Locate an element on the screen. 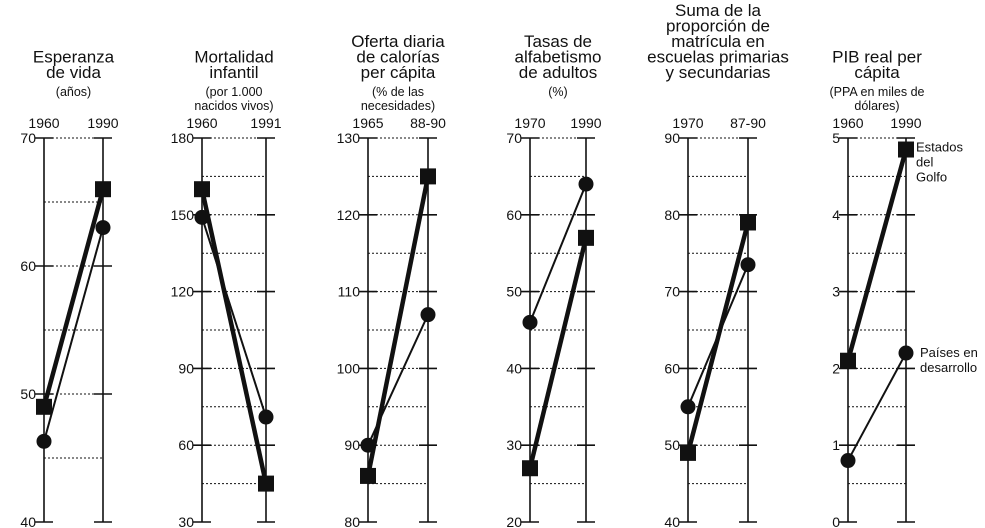 The width and height of the screenshot is (985, 528). x-tick-label: 88-90 is located at coordinates (428, 123).